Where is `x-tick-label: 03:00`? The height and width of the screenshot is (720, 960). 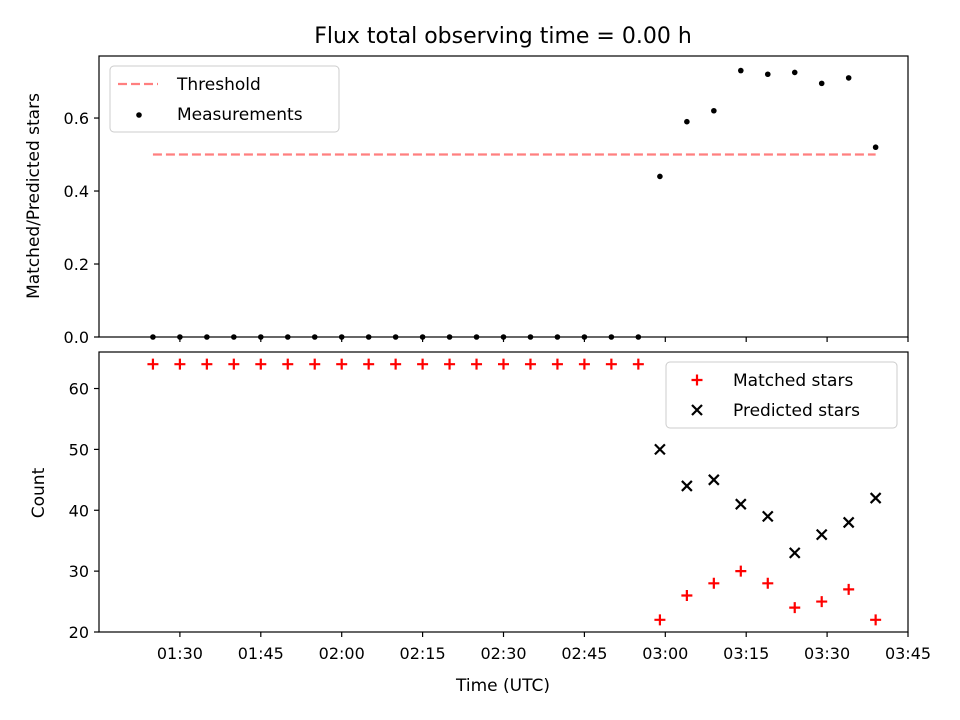
x-tick-label: 03:00 is located at coordinates (665, 653).